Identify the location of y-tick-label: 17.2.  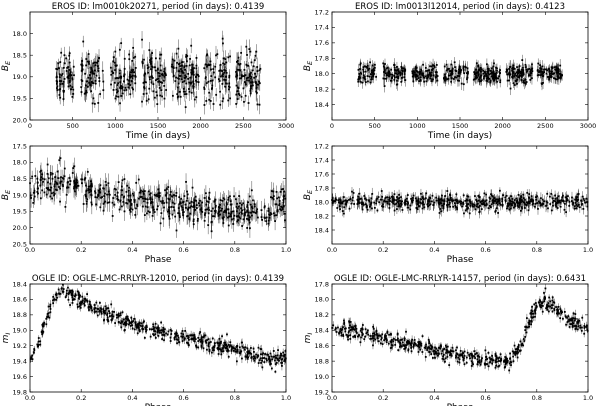
(322, 12).